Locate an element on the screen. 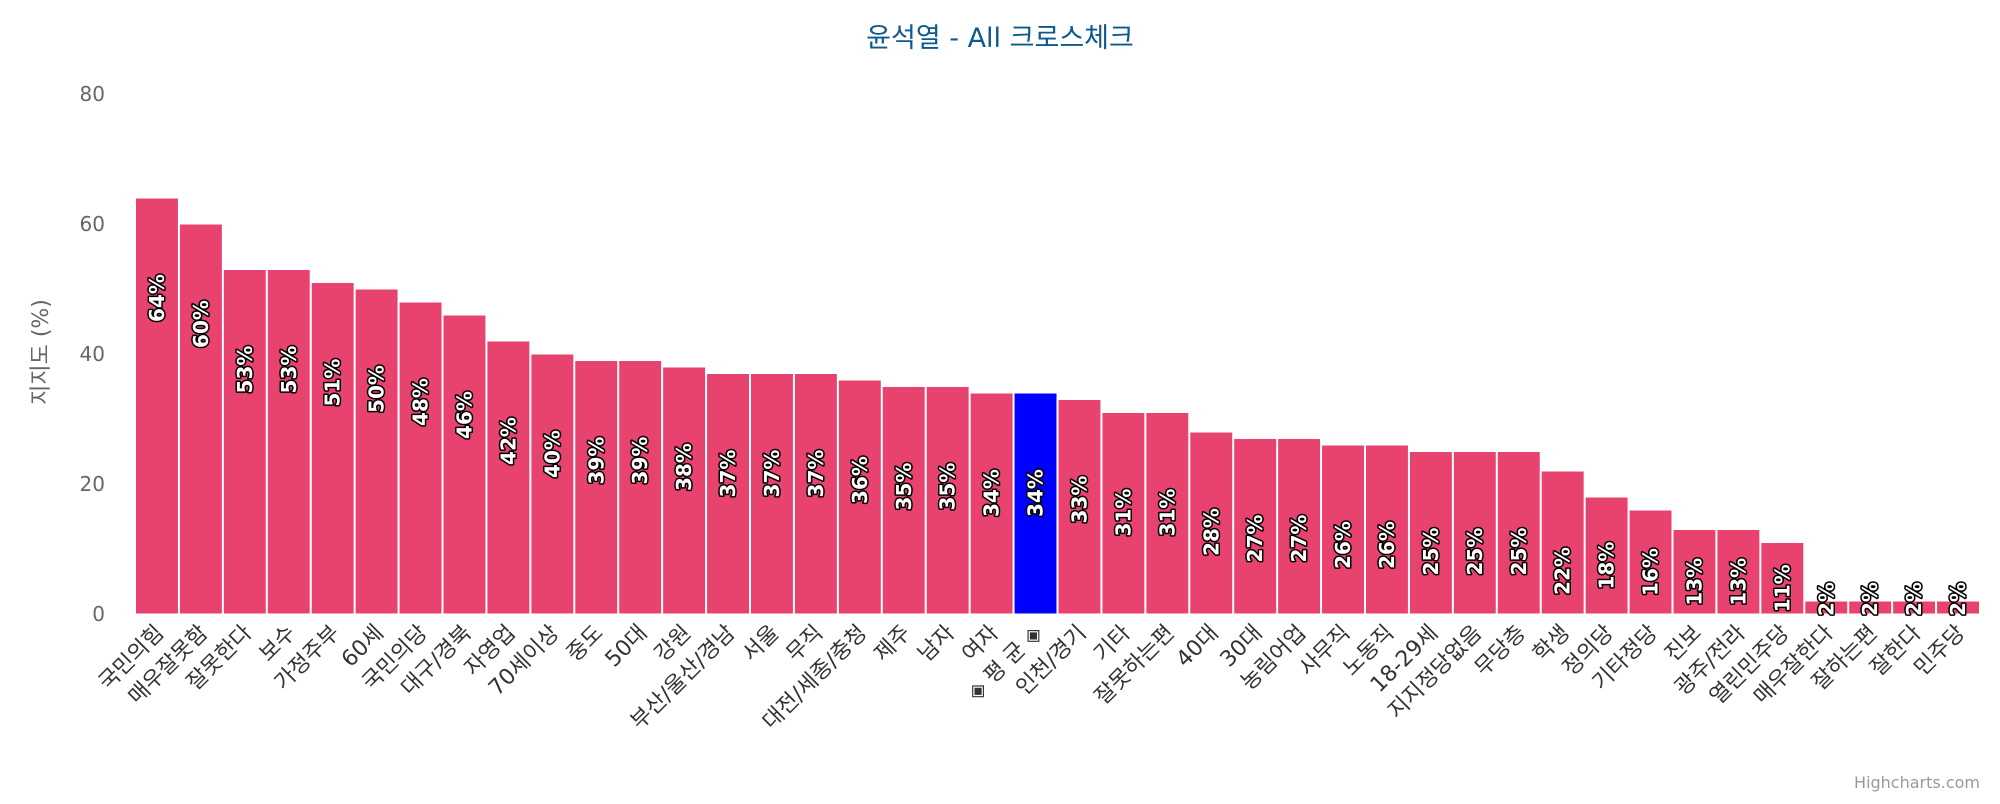 The width and height of the screenshot is (2000, 804). y-tick-label: 0 is located at coordinates (98, 614).